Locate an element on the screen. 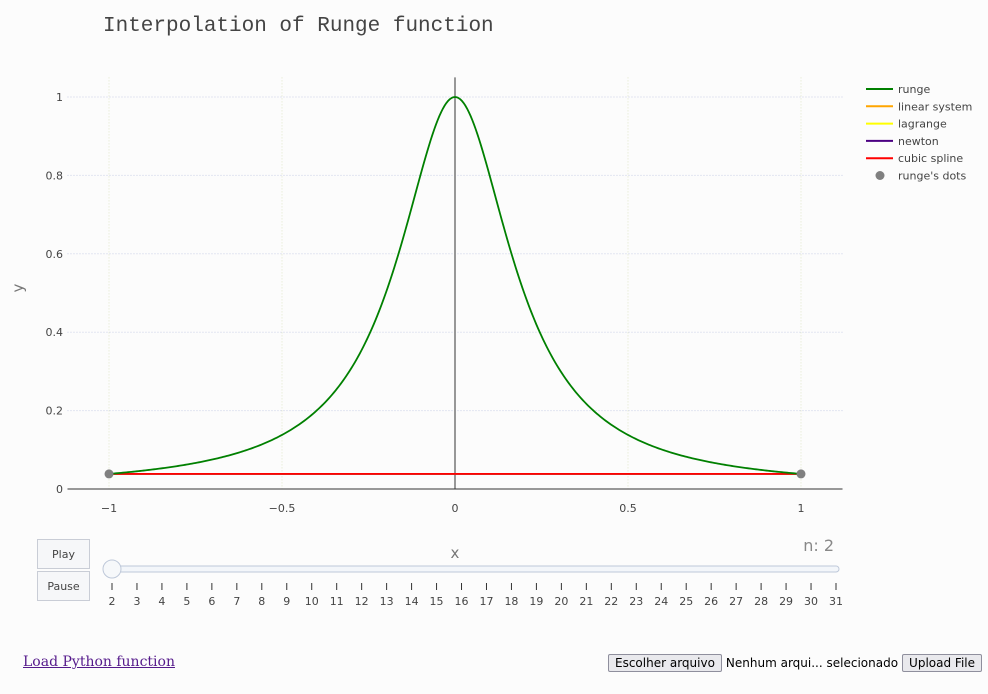 Image resolution: width=988 pixels, height=694 pixels. pause-button: Pause is located at coordinates (63, 586).